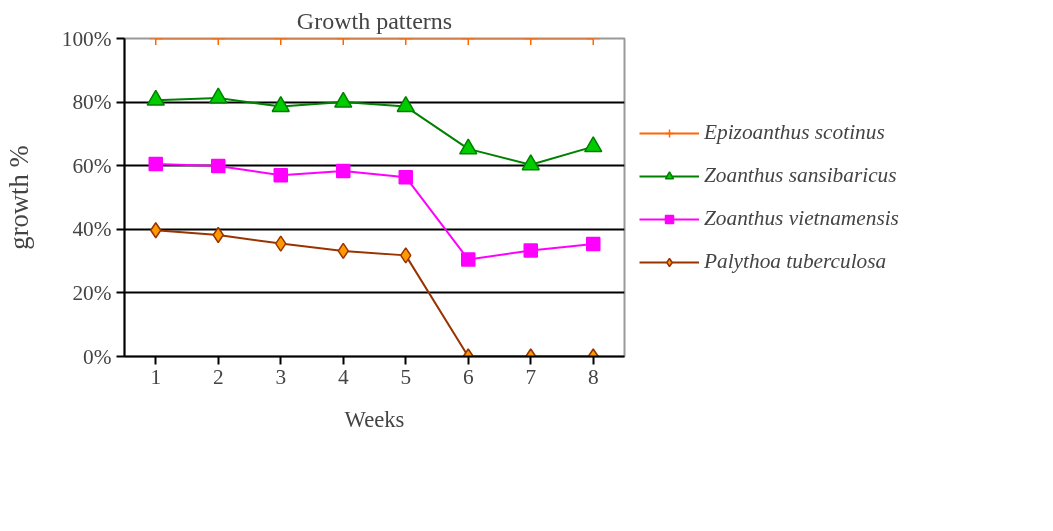 This screenshot has width=1053, height=531. What do you see at coordinates (468, 376) in the screenshot?
I see `x-tick-label: 6` at bounding box center [468, 376].